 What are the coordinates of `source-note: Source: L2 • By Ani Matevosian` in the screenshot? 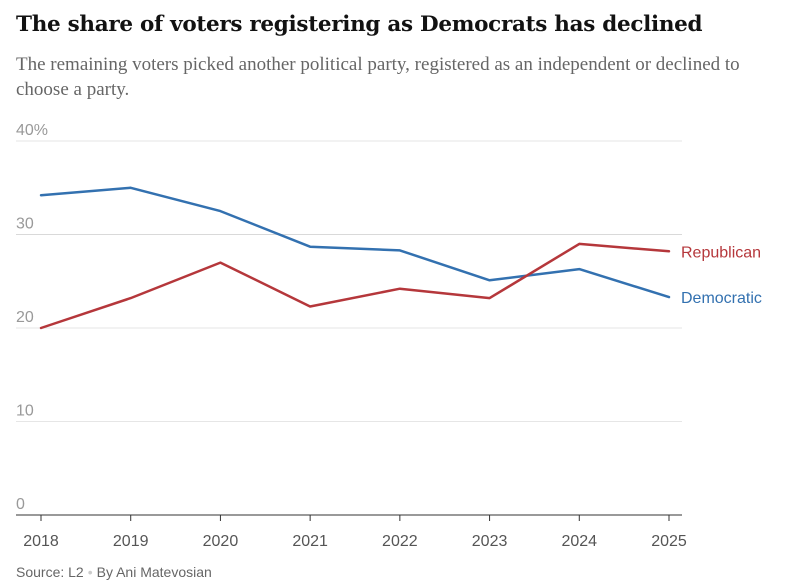 It's located at (114, 572).